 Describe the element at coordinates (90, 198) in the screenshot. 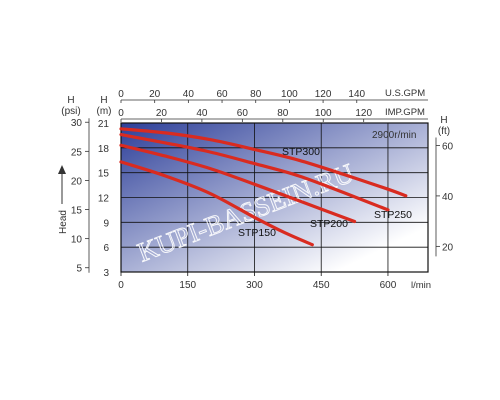

I see `left-axes: 3 6 9 12 15 18 21 5 10 15 20 25 30` at that location.